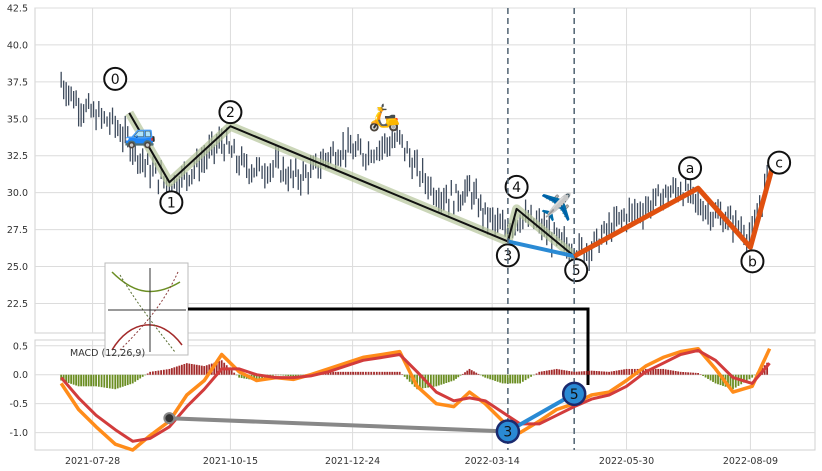 This screenshot has height=471, width=822. I want to click on divergence-line, so click(338, 425).